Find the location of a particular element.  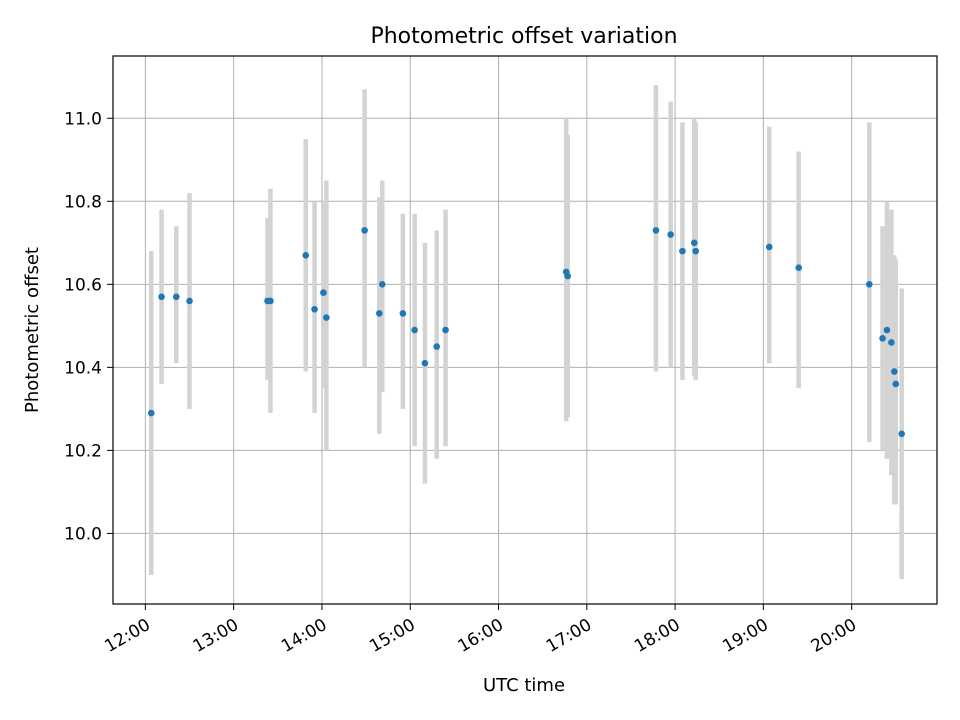

y-tick-label: 10.2 is located at coordinates (83, 451).